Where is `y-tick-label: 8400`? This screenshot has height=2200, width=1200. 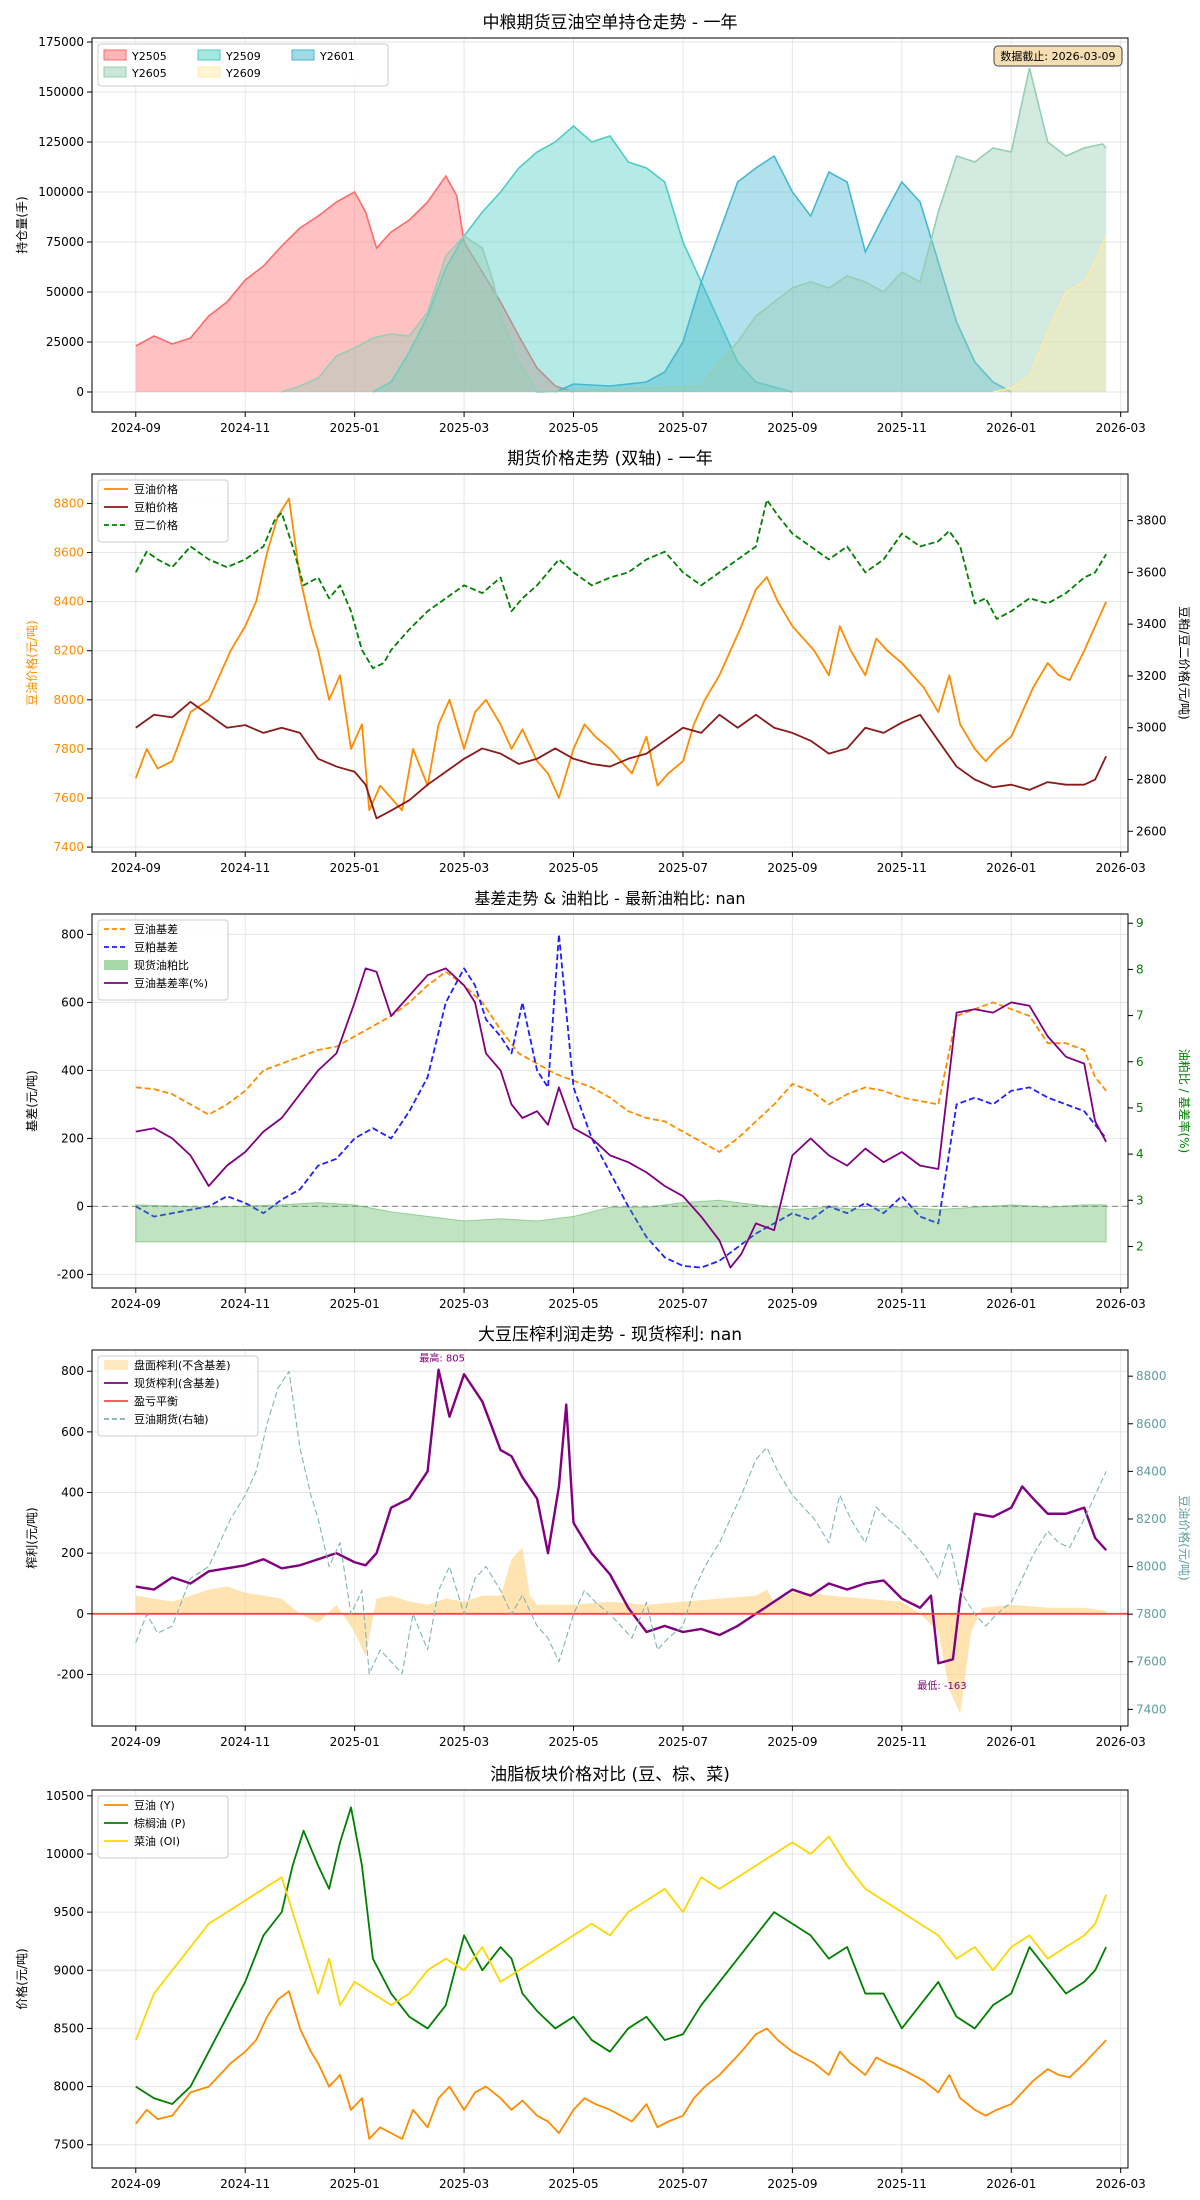
y-tick-label: 8400 is located at coordinates (68, 602).